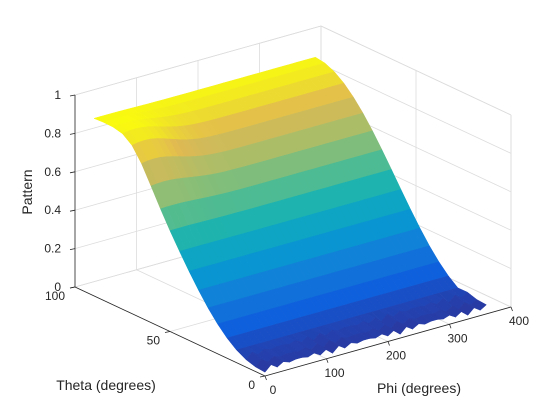 The width and height of the screenshot is (560, 420). What do you see at coordinates (419, 388) in the screenshot?
I see `x-axis-label: Phi (degrees)` at bounding box center [419, 388].